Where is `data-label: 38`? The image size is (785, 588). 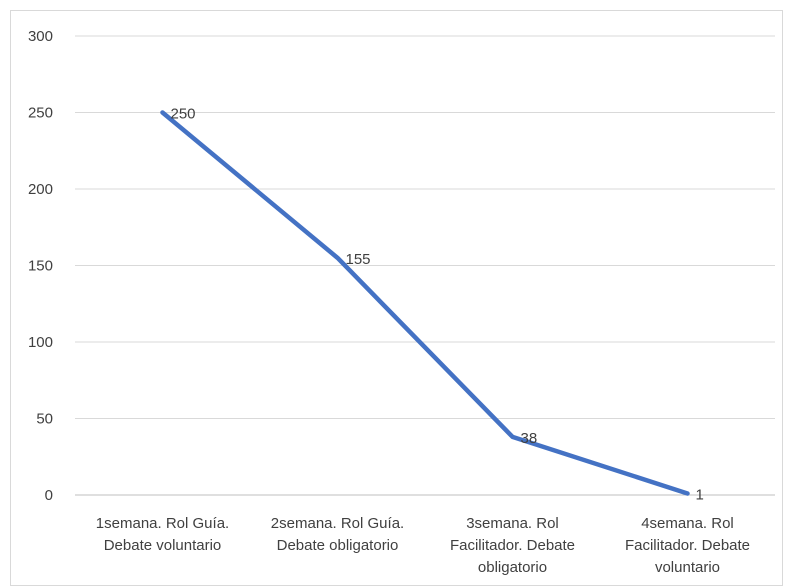 data-label: 38 is located at coordinates (529, 438).